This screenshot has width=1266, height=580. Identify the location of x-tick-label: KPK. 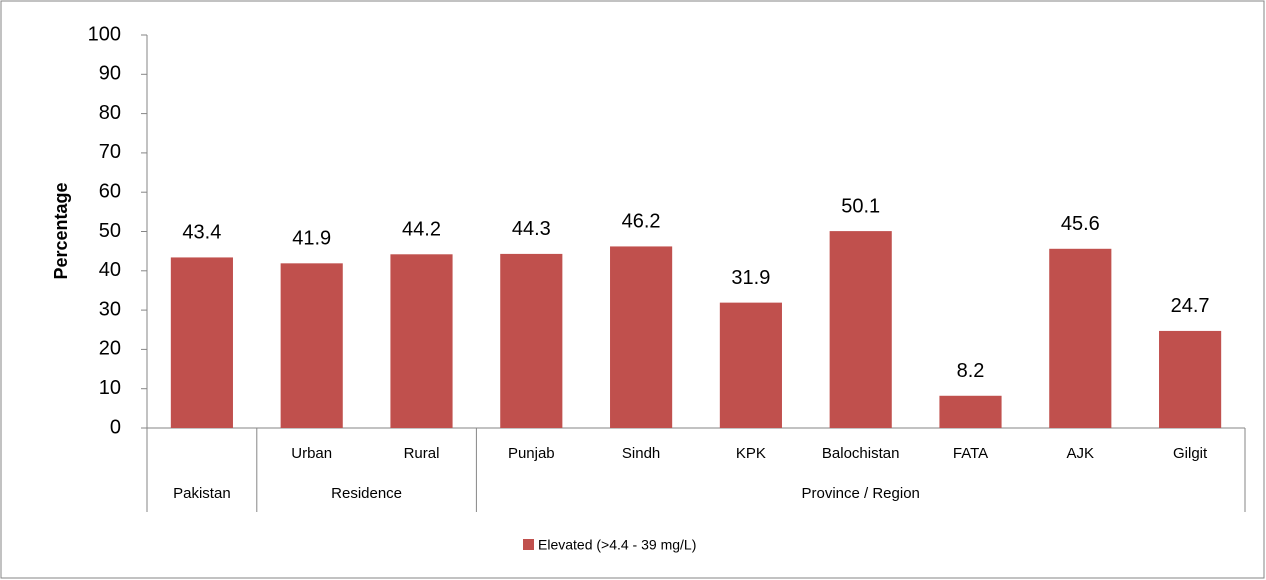
(751, 453).